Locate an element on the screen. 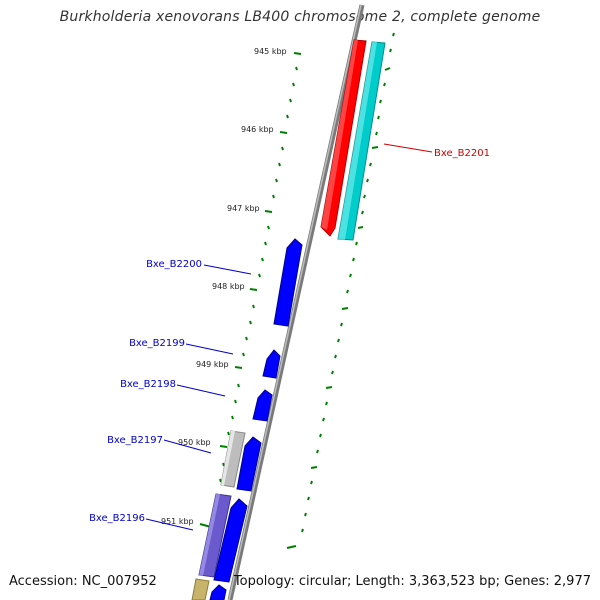 The width and height of the screenshot is (600, 600). feature-bxe-b2197-cog is located at coordinates (233, 459).